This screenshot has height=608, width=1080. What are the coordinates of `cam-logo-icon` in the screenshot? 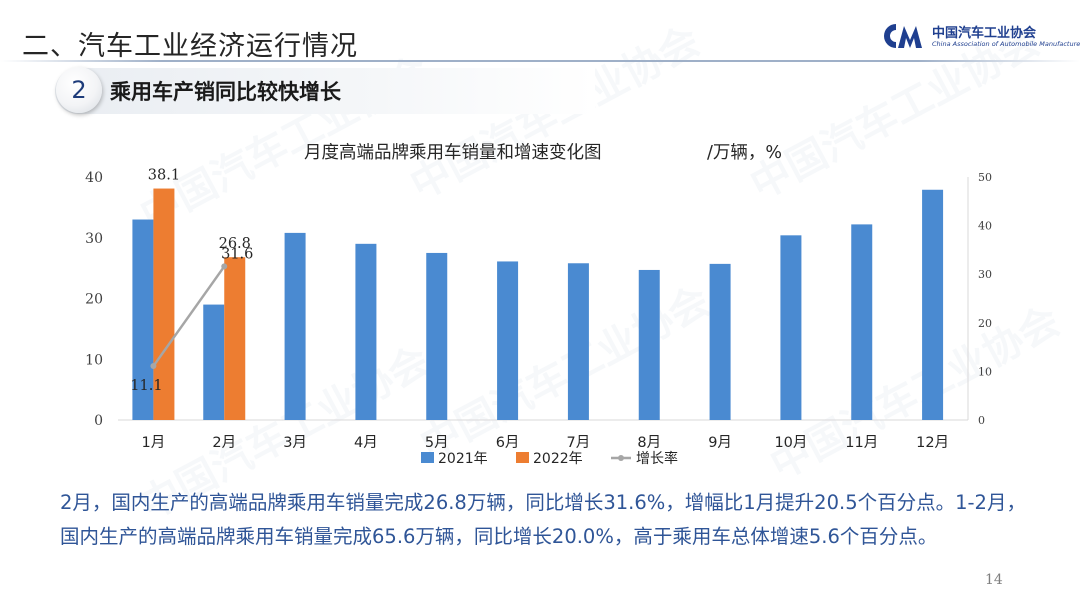 It's located at (903, 36).